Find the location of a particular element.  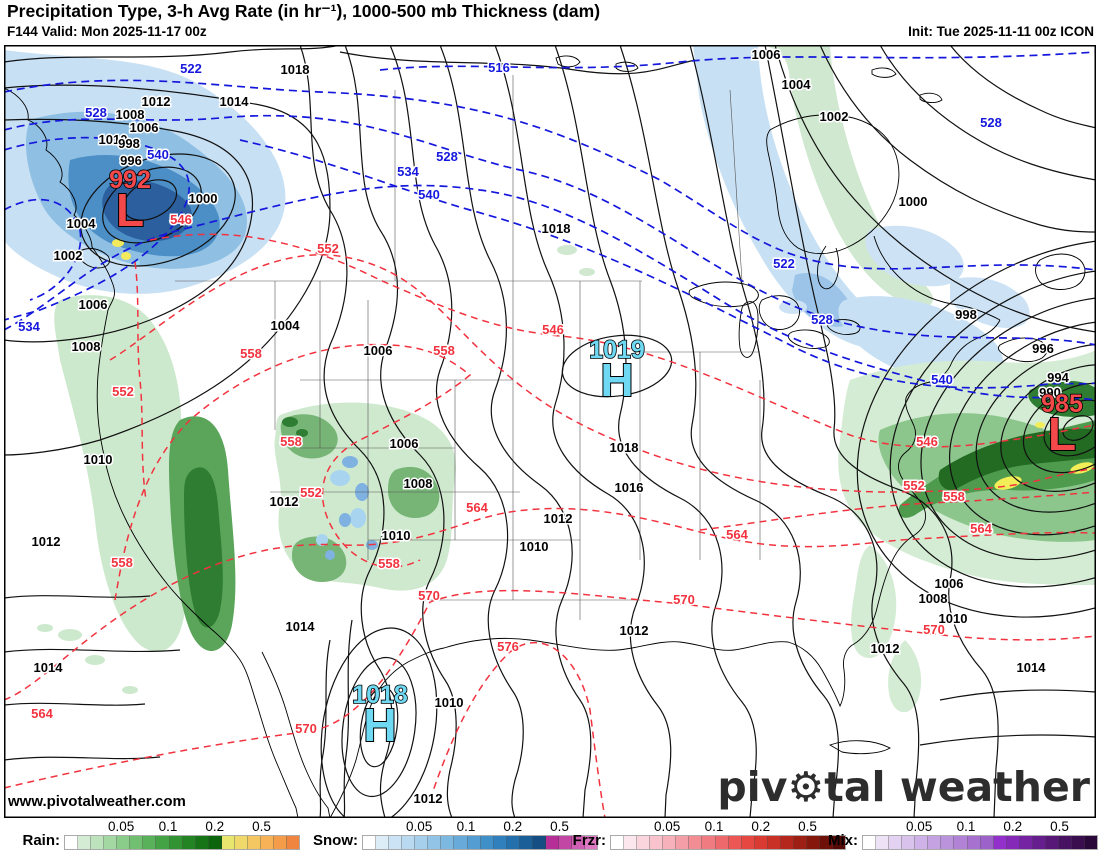

legend-scale-label: Mix: is located at coordinates (843, 840).